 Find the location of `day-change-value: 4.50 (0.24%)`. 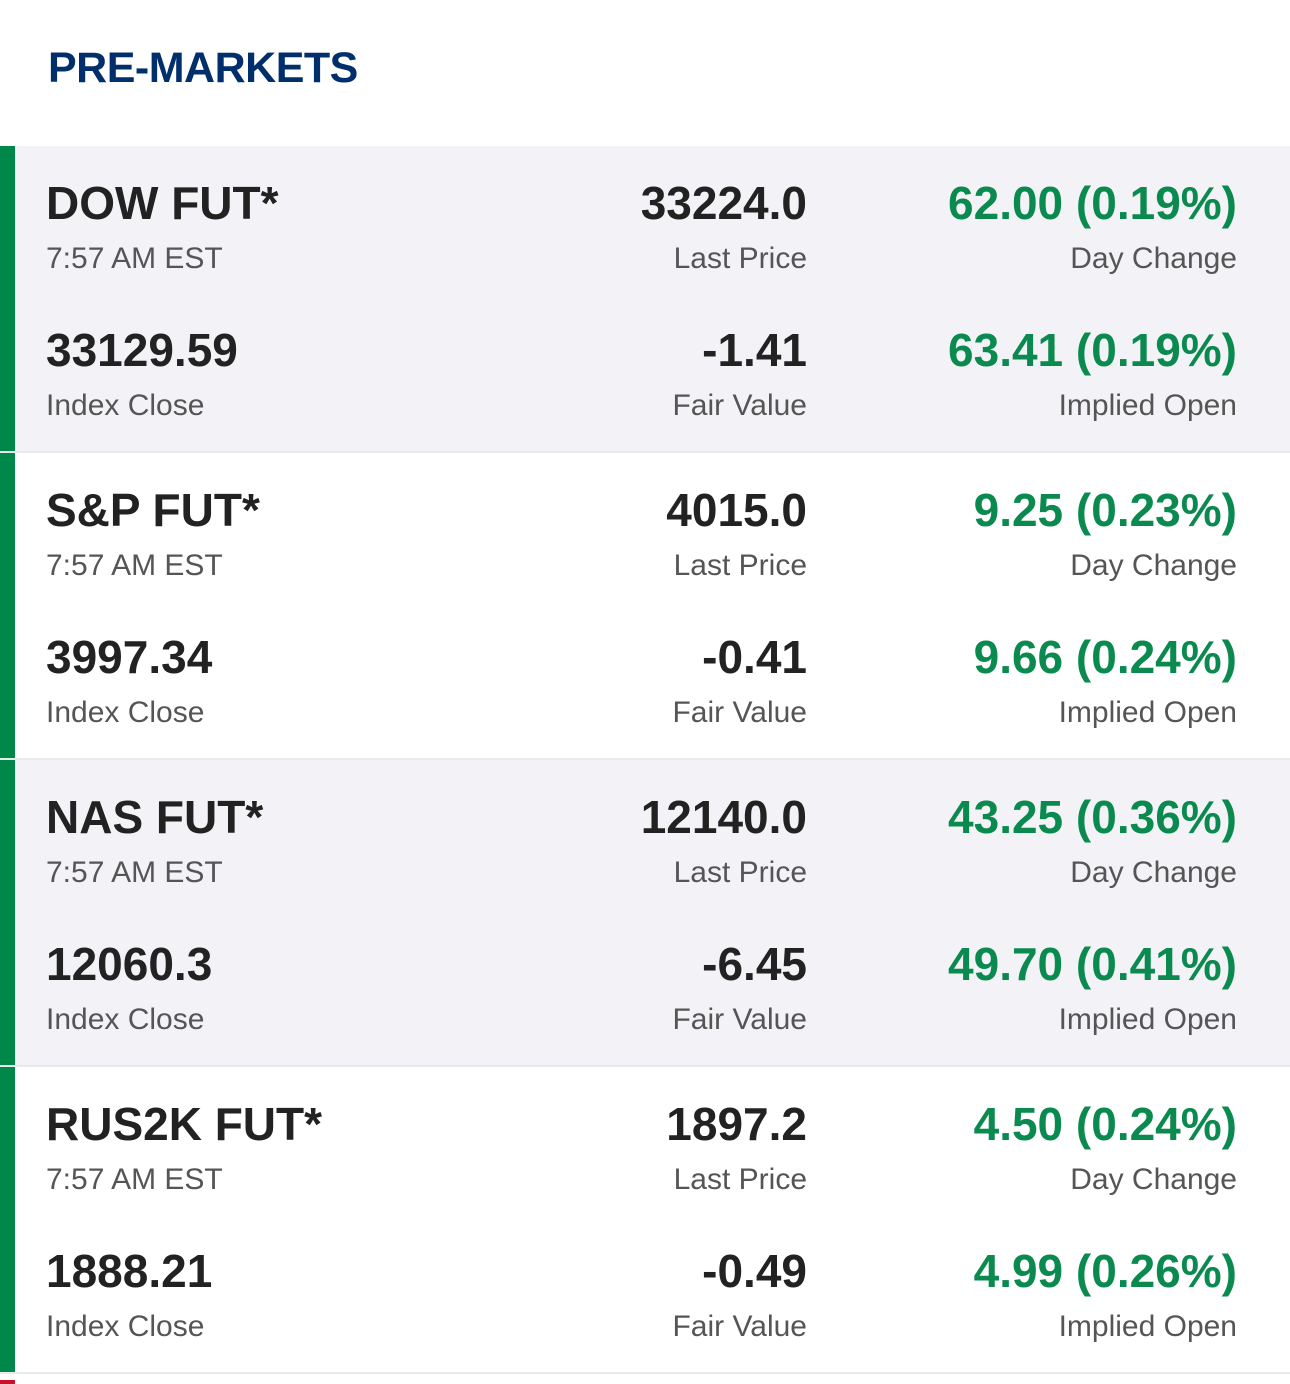

day-change-value: 4.50 (0.24%) is located at coordinates (1105, 1124).